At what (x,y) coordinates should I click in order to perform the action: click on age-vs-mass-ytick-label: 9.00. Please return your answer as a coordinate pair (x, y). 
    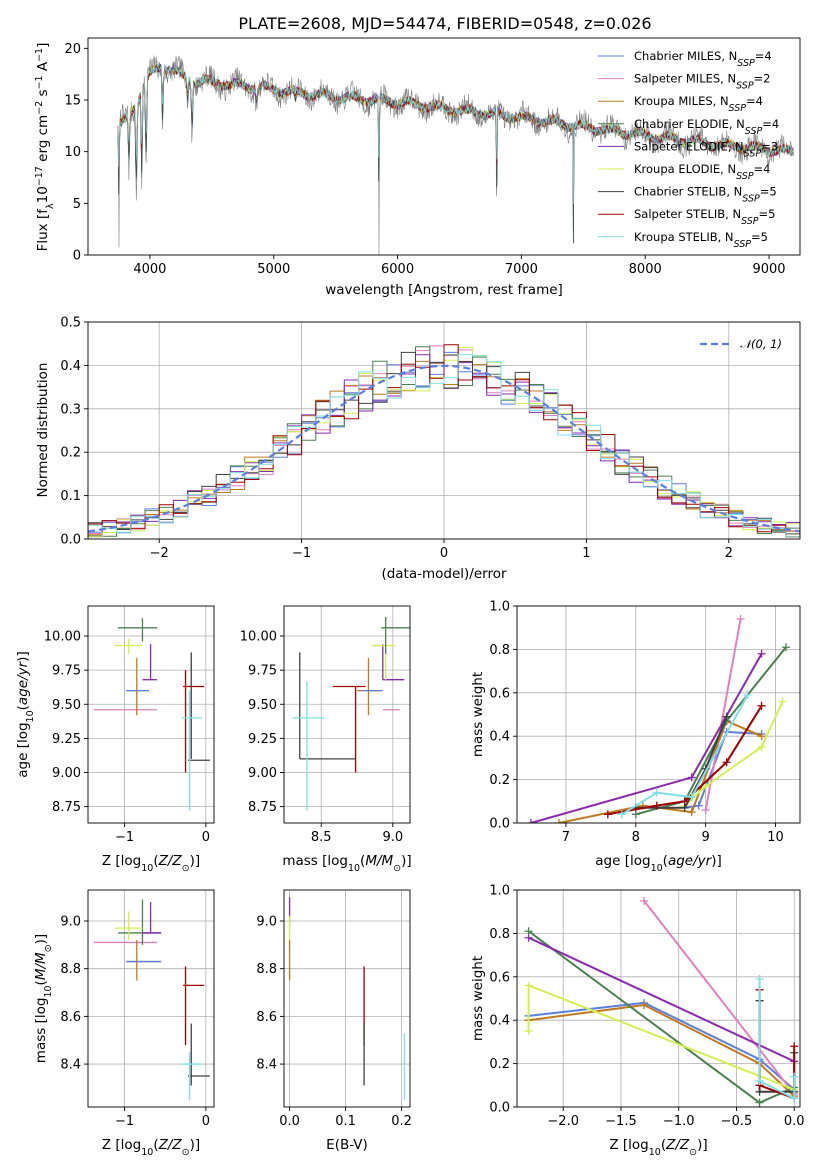
    Looking at the image, I should click on (262, 773).